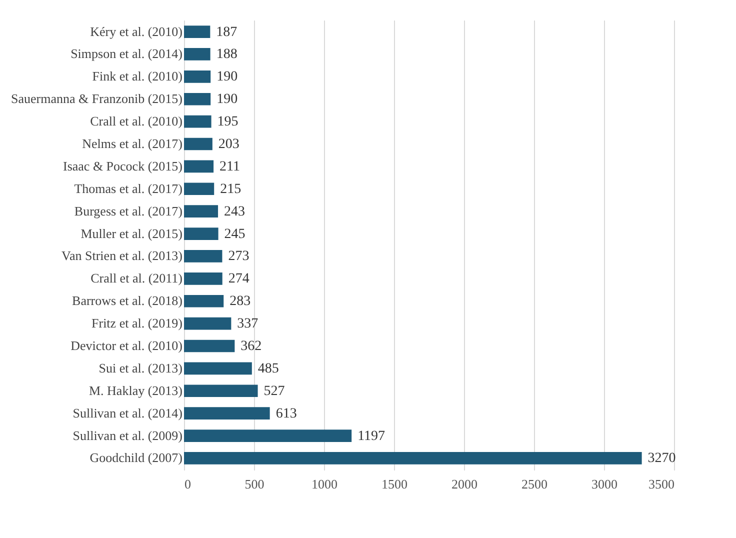 The height and width of the screenshot is (538, 736). Describe the element at coordinates (235, 212) in the screenshot. I see `data-label: 243` at that location.